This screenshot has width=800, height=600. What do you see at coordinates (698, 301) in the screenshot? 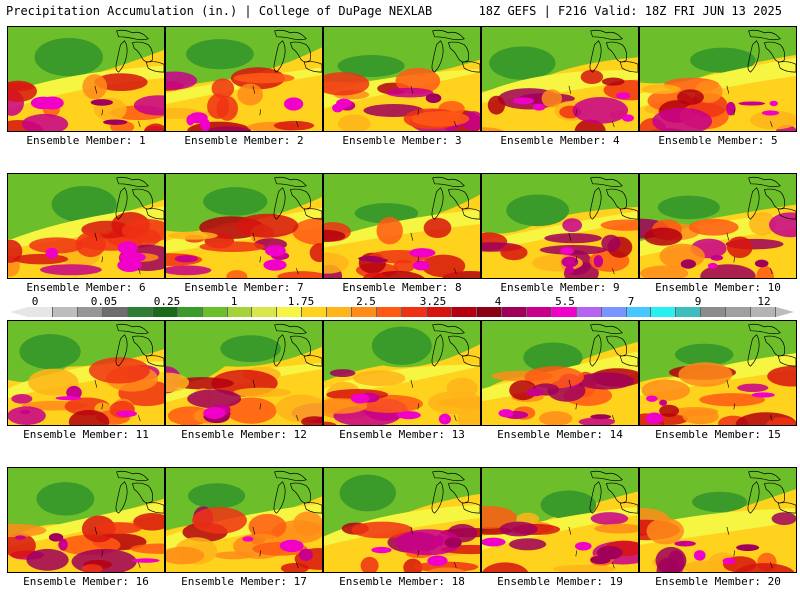
I see `colorbar-tick-label: 9` at bounding box center [698, 301].